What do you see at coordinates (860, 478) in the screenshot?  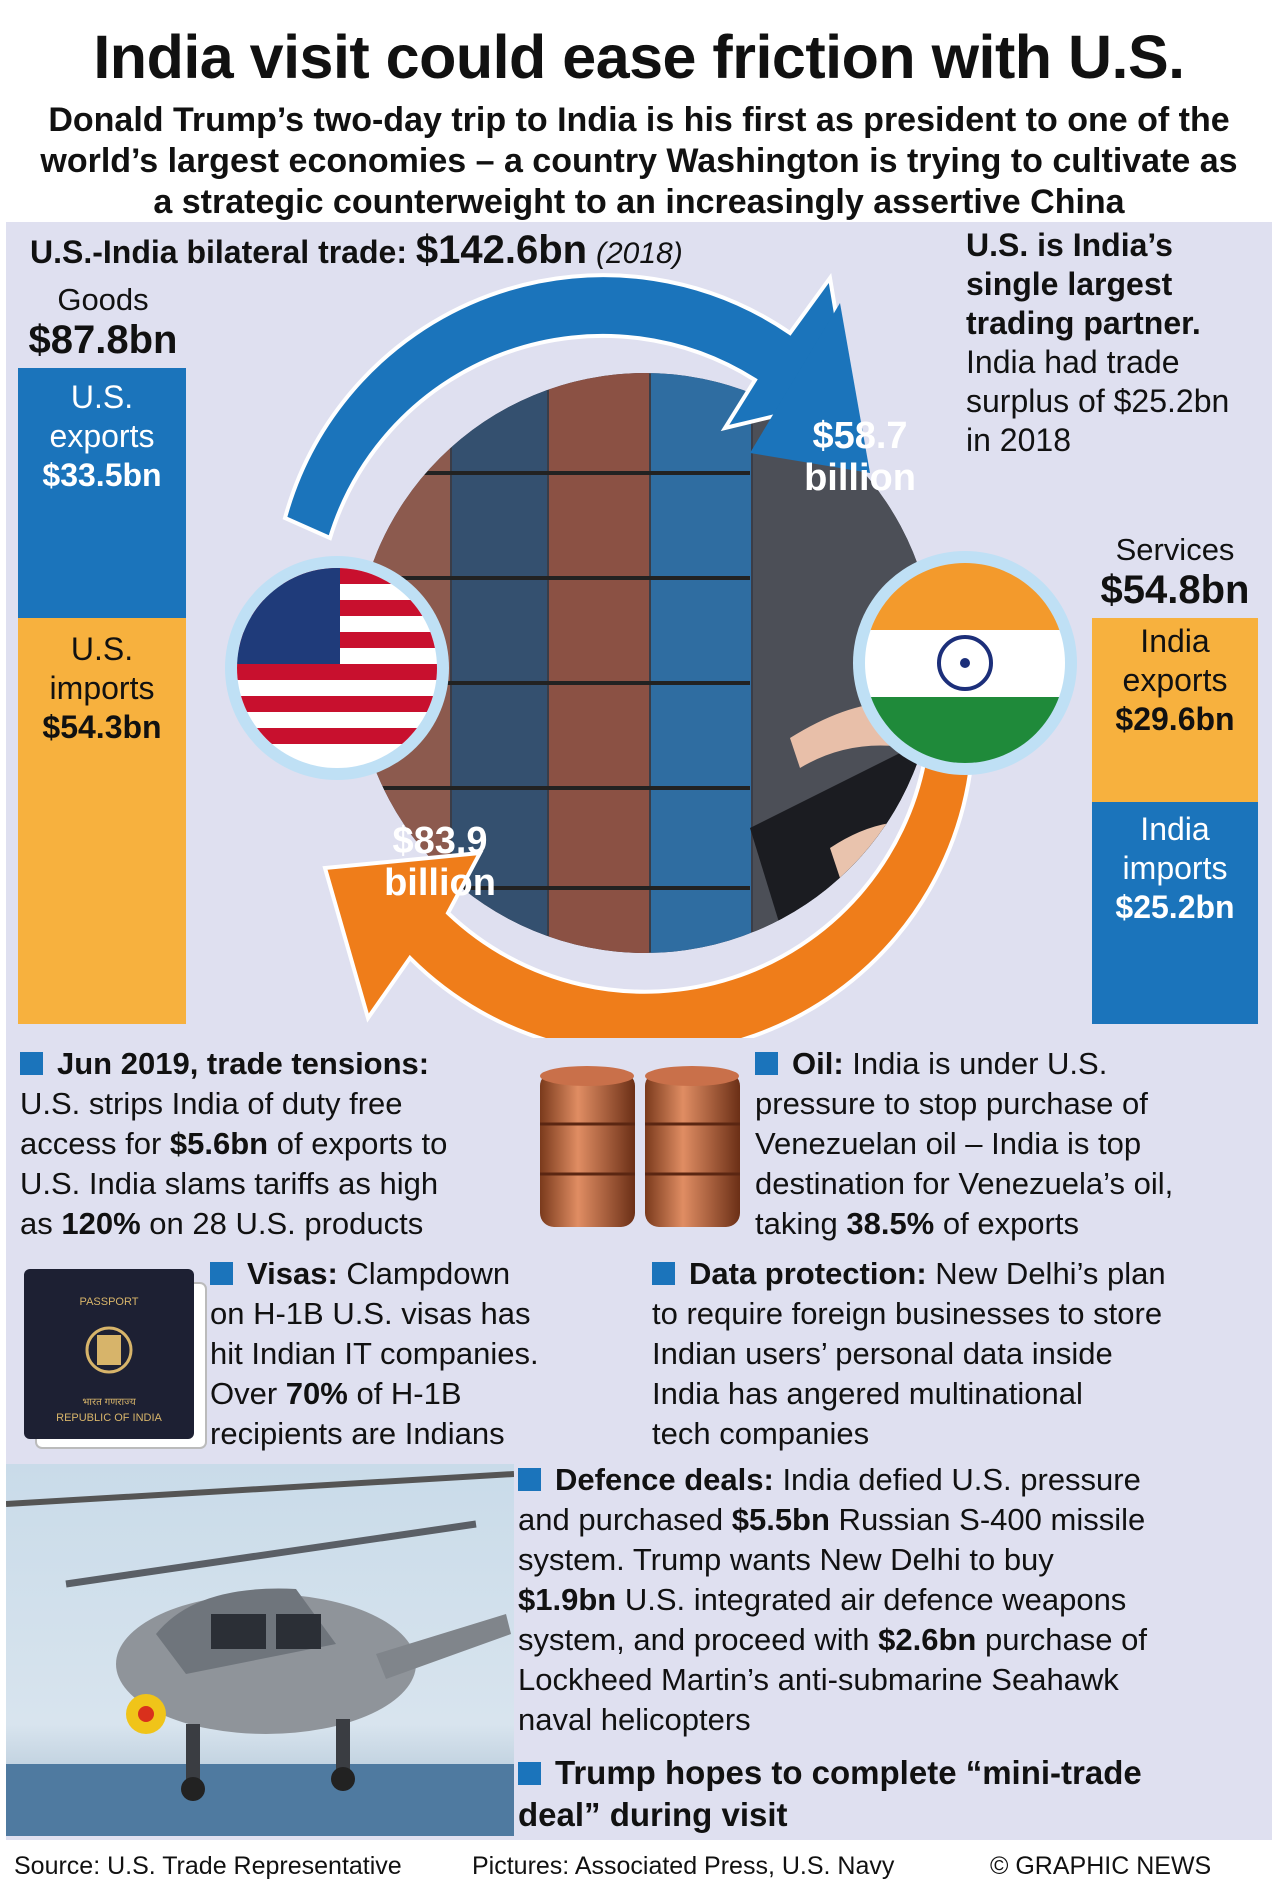 I see `arrow-top-line2: billion` at bounding box center [860, 478].